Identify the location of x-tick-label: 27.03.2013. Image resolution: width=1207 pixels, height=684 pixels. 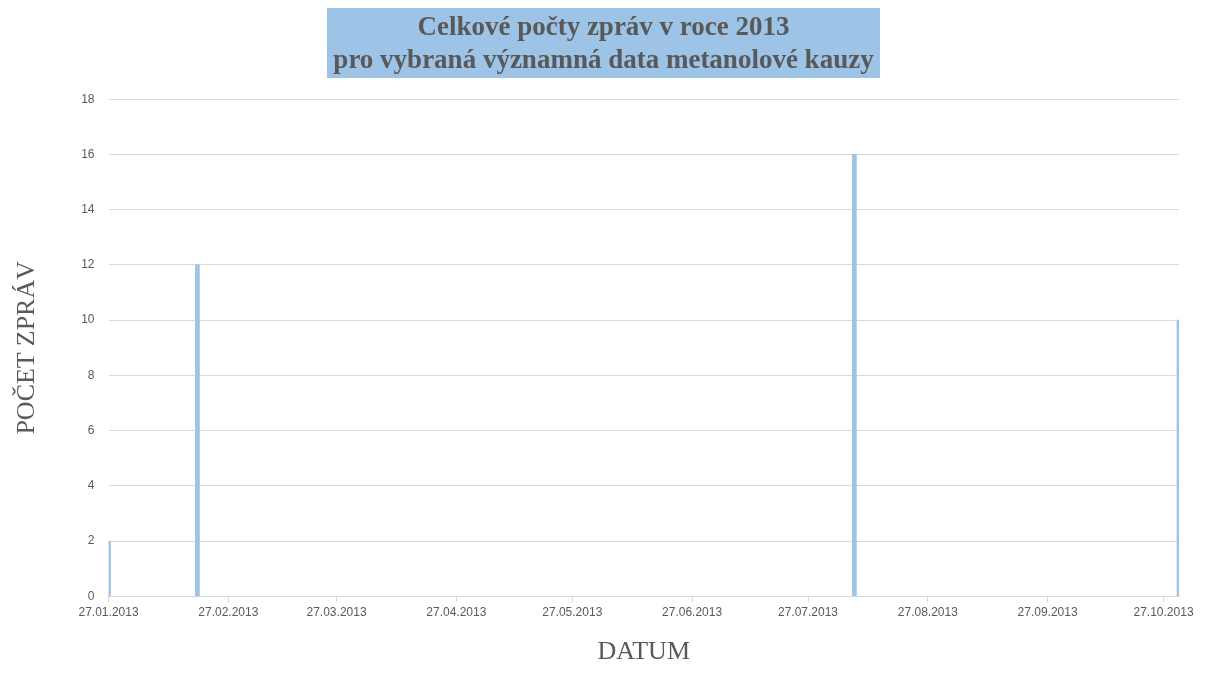
(336, 611).